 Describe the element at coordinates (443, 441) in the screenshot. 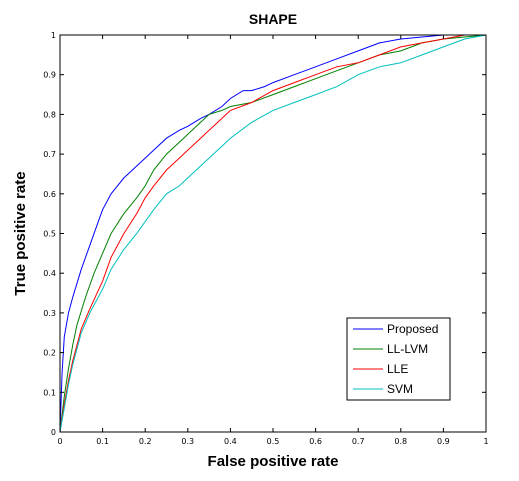

I see `x-tick-label: 0.9` at that location.